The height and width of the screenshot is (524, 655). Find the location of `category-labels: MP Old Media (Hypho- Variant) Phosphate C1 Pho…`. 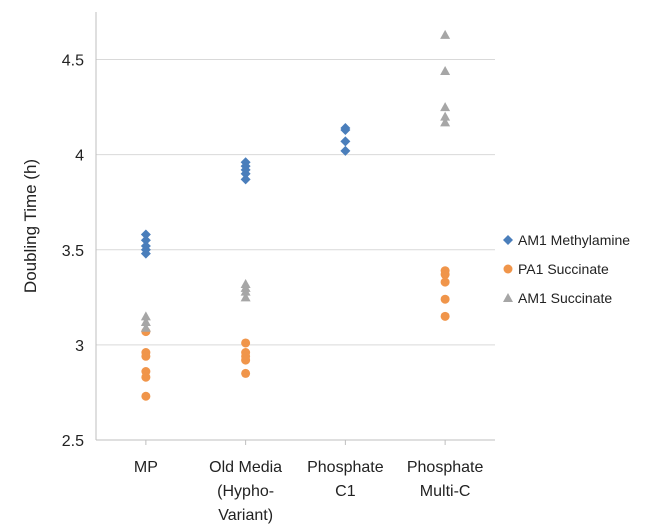

category-labels: MP Old Media (Hypho- Variant) Phosphate C1 Pho… is located at coordinates (309, 491).